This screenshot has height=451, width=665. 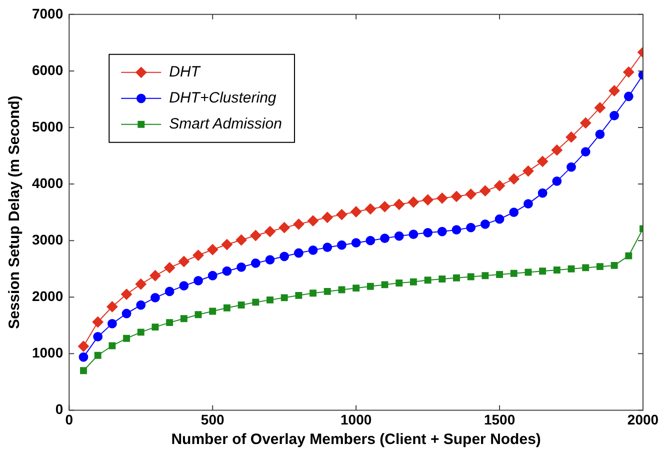 I want to click on y-tick-label: 0, so click(x=59, y=409).